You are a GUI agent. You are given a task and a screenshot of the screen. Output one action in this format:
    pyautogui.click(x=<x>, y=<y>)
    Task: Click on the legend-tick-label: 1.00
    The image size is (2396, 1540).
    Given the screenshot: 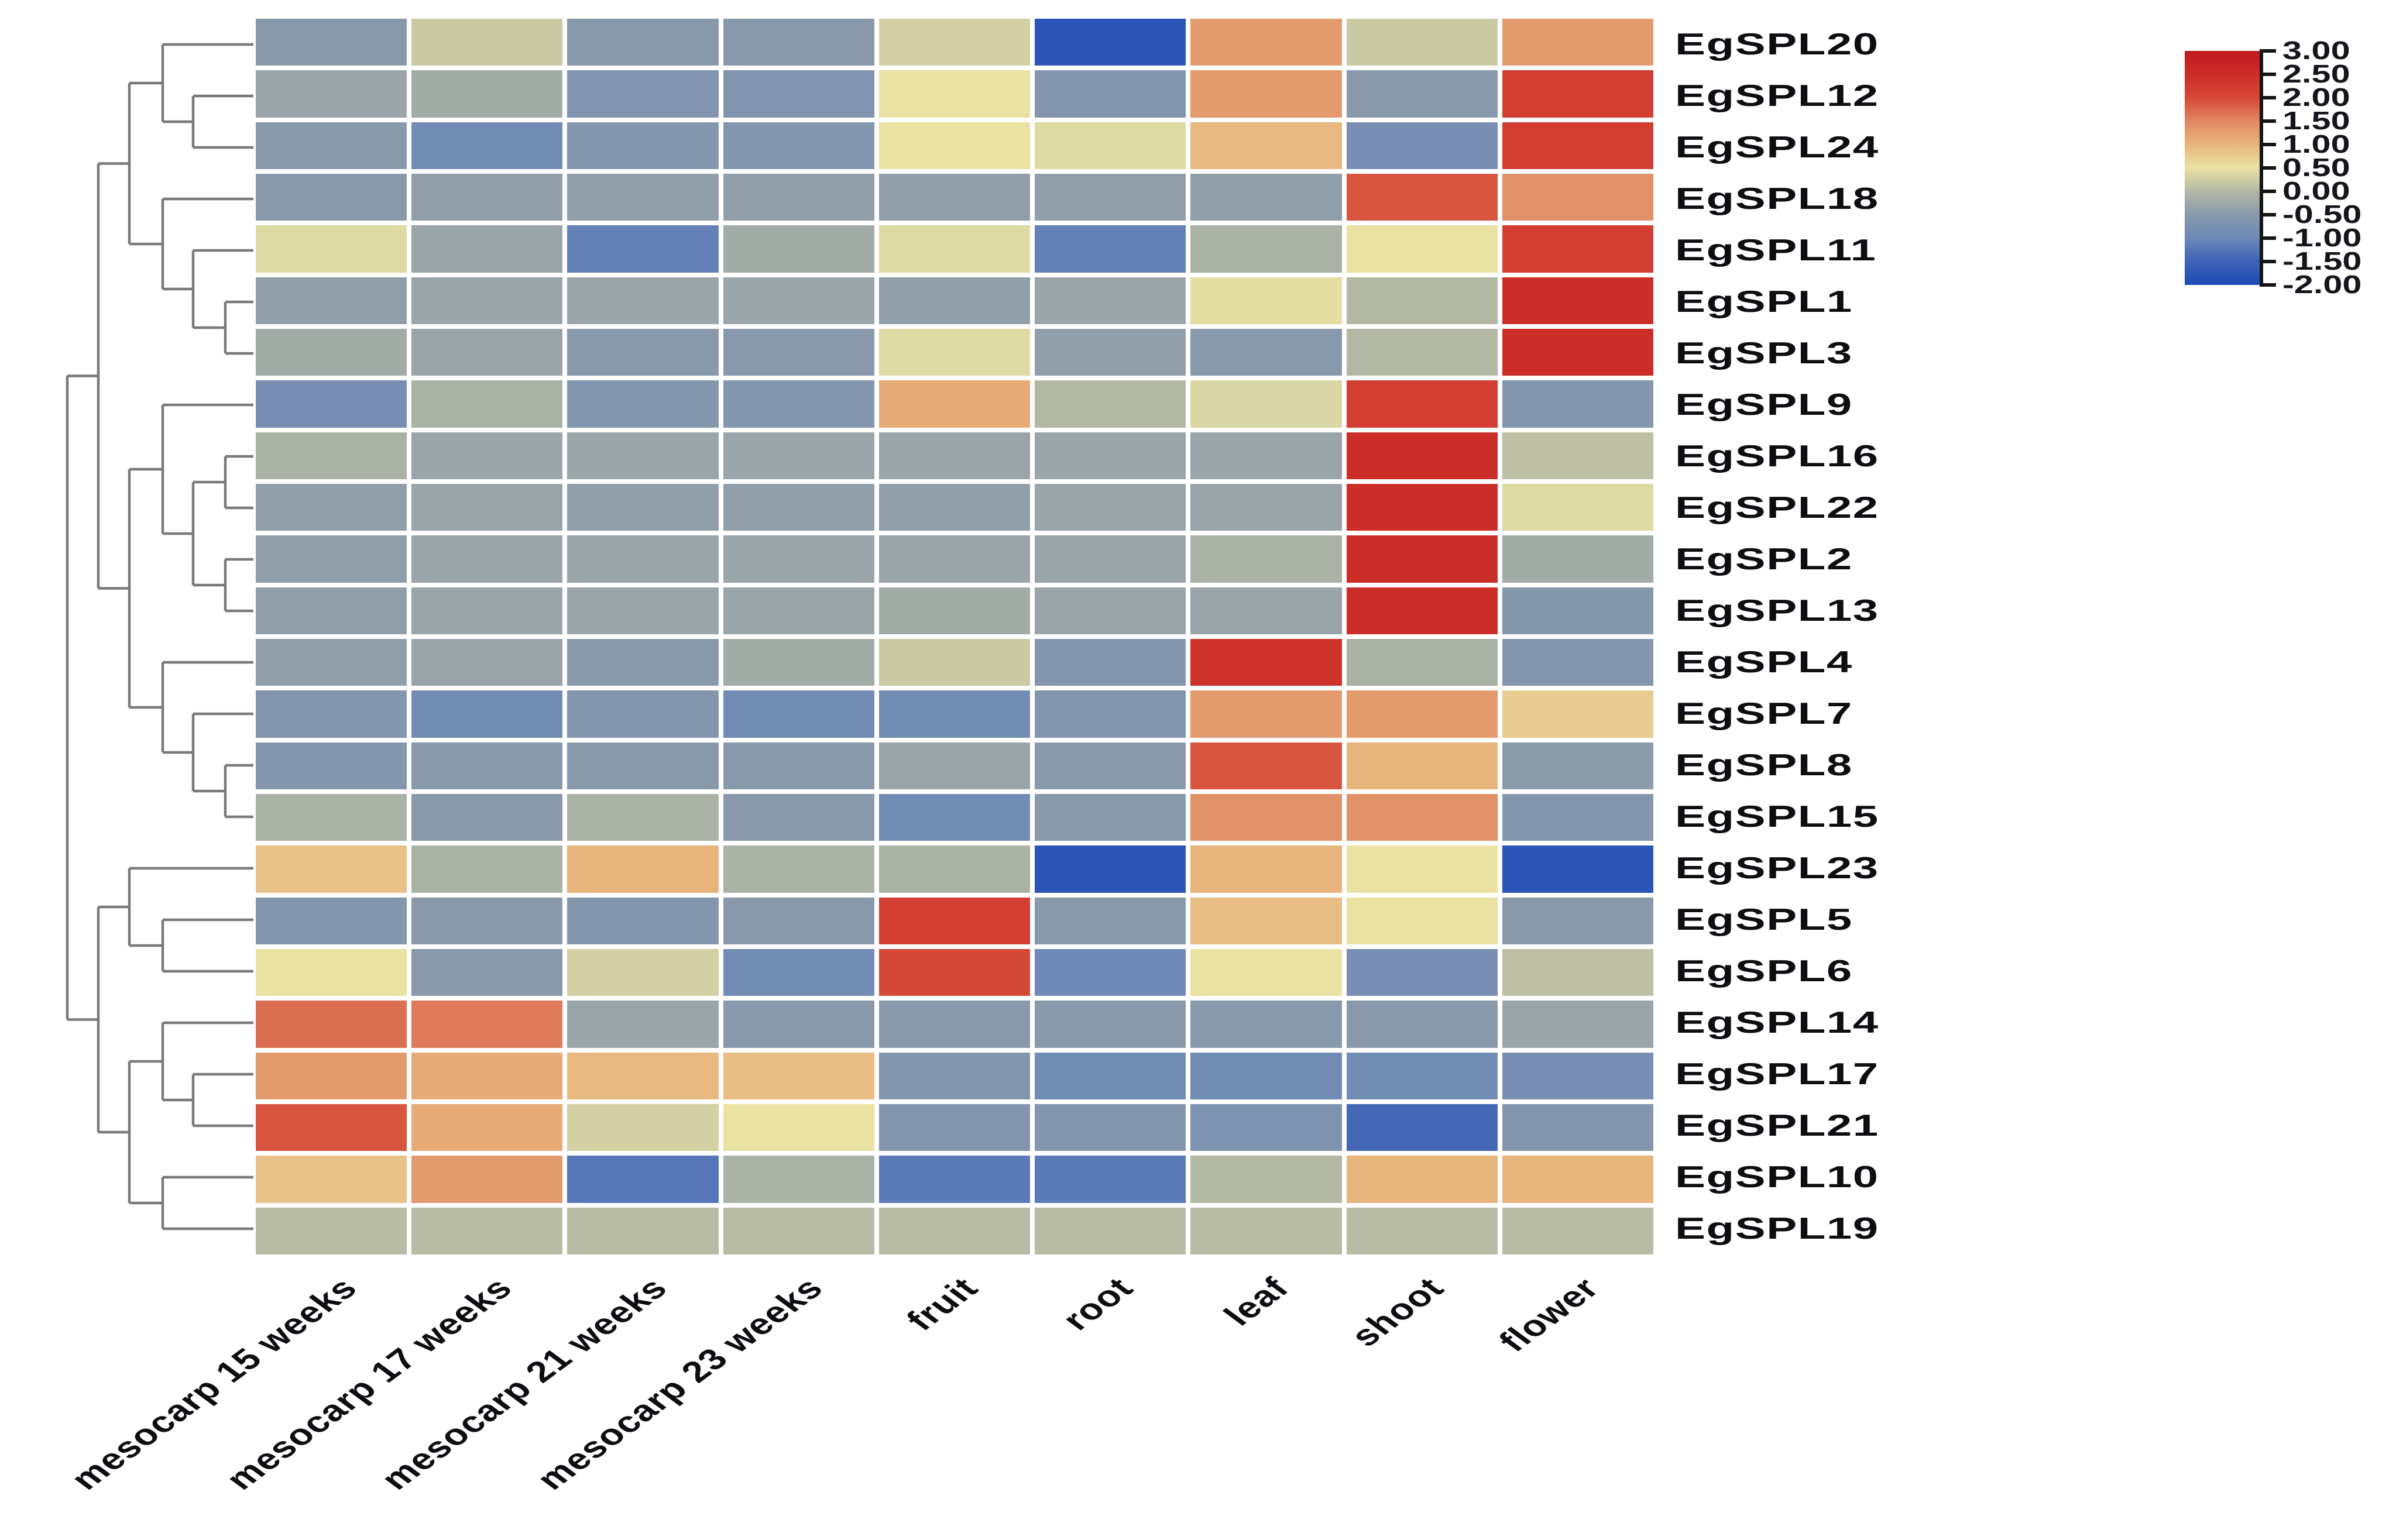 What is the action you would take?
    pyautogui.click(x=2316, y=144)
    